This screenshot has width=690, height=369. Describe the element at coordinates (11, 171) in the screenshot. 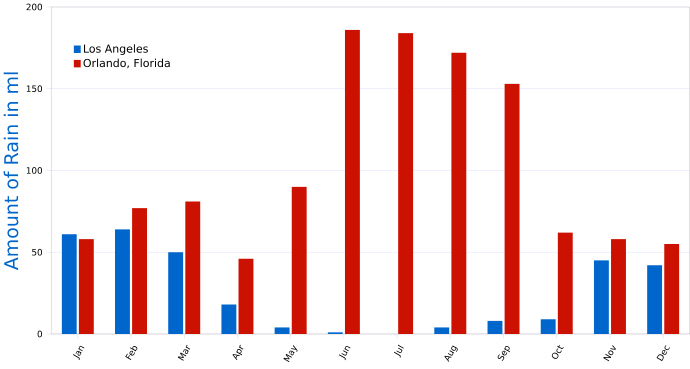

I see `y-axis-title: Amount of Rain in ml` at that location.